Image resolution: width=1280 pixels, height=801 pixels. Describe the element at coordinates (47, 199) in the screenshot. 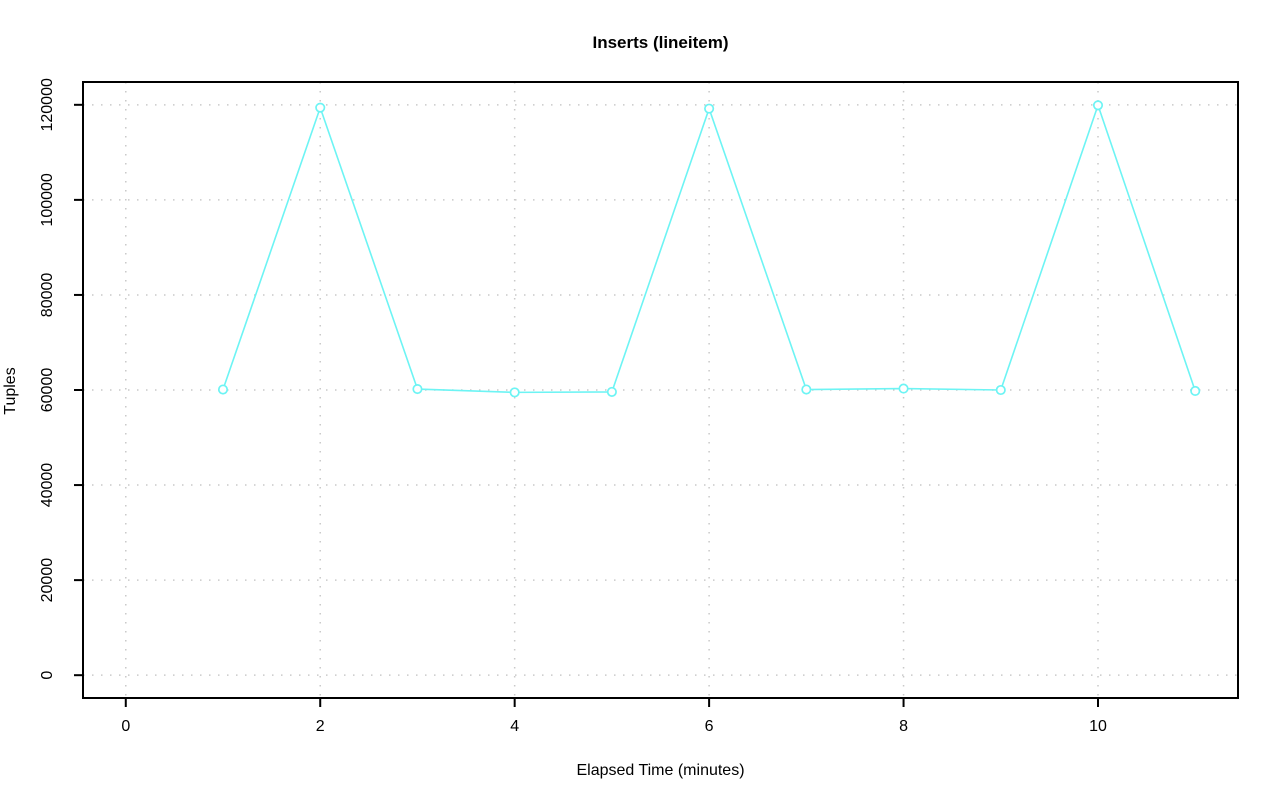

I see `y-tick-label: 100000` at that location.